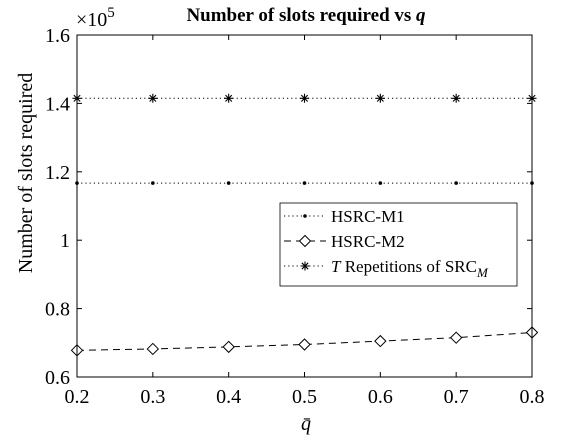  Describe the element at coordinates (368, 241) in the screenshot. I see `legend-label: HSRC-M2` at that location.